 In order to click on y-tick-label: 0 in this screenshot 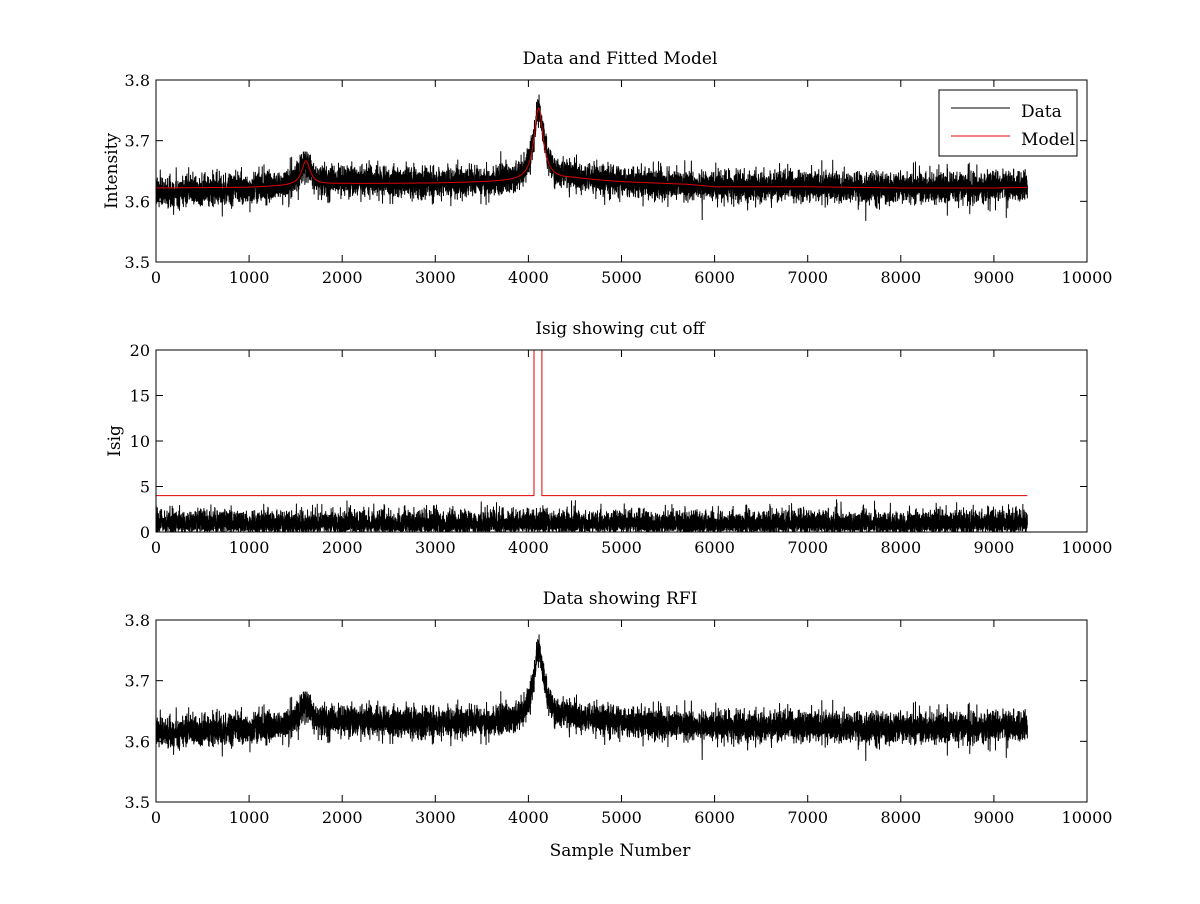, I will do `click(145, 532)`.